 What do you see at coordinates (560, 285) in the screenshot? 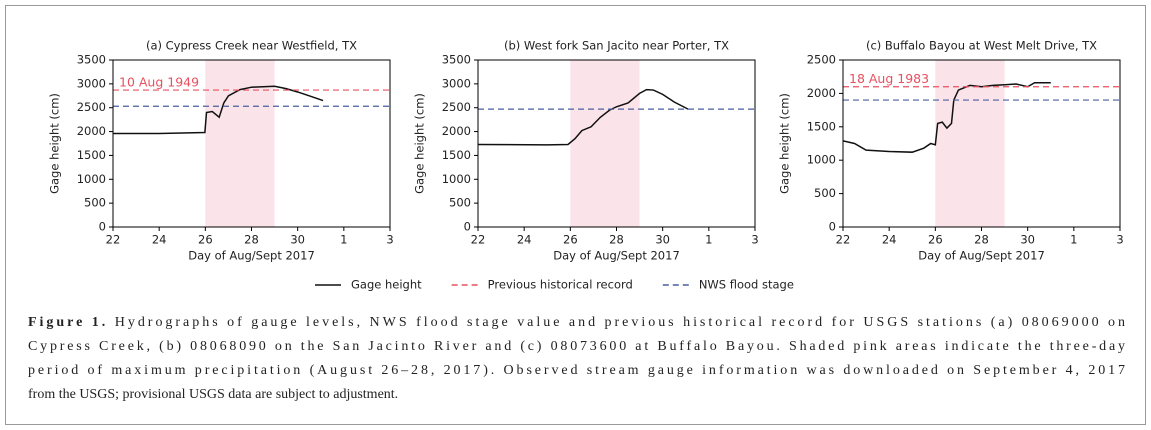
I see `legend-label: Previous historical record` at bounding box center [560, 285].